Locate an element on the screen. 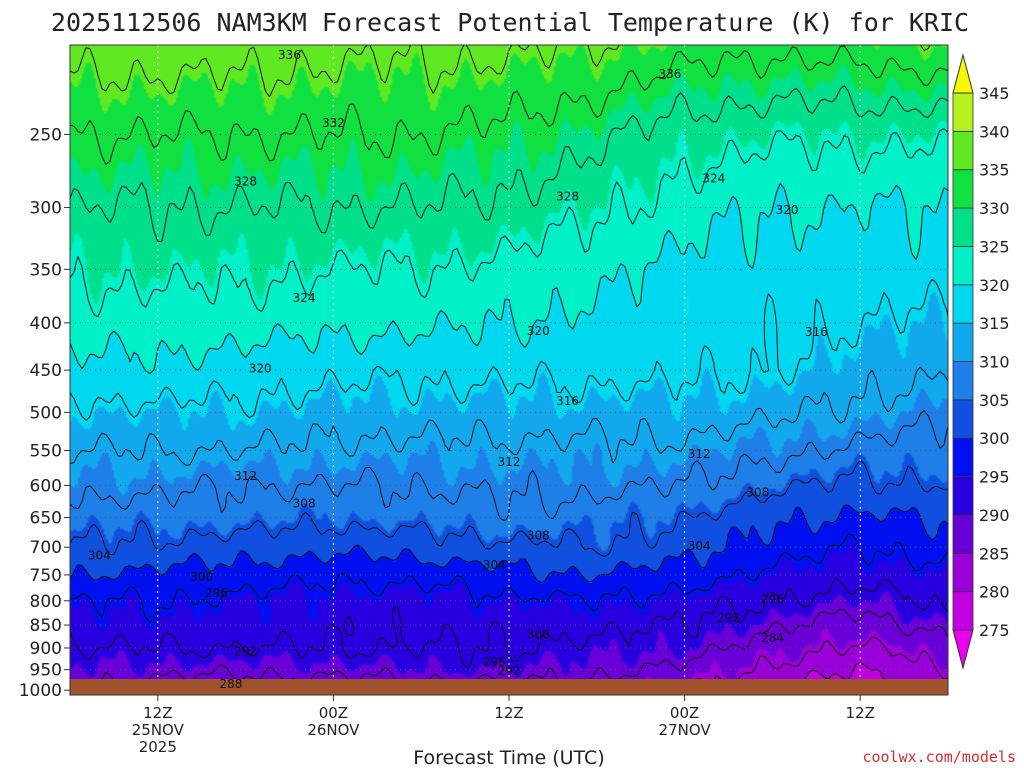  x-tick-label: 2025 is located at coordinates (158, 747).